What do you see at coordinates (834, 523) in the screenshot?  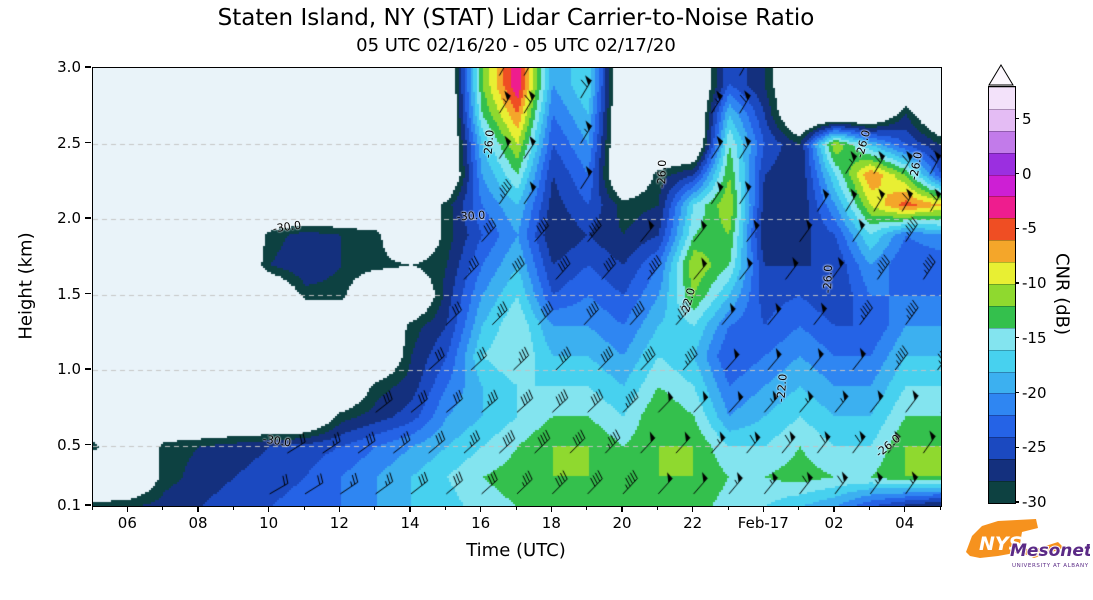 I see `x-tick-label: 02` at bounding box center [834, 523].